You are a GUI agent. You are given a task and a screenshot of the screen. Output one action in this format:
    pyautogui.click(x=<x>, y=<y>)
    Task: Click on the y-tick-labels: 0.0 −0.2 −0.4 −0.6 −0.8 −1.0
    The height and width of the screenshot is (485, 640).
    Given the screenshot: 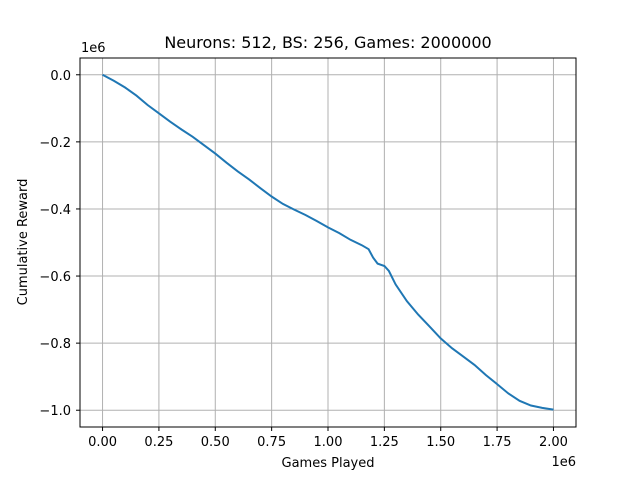 What is the action you would take?
    pyautogui.click(x=55, y=244)
    